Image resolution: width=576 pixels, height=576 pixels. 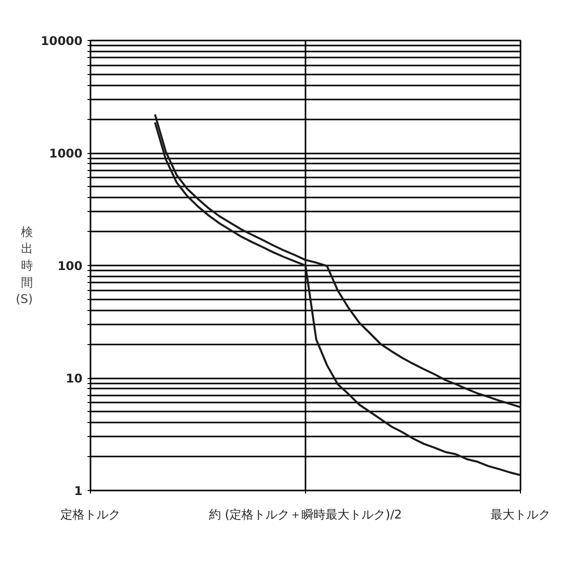 I want to click on x-tick-label: 約 (定格トルク＋瞬時最大トルク)/2, so click(x=305, y=515).